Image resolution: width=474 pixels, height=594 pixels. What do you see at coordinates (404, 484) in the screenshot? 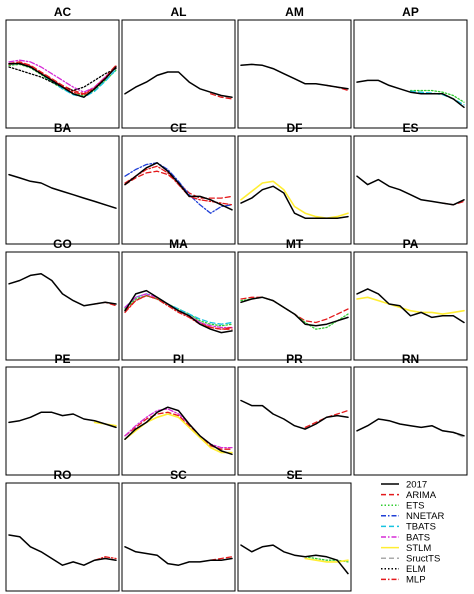
I see `legend-item-2017: 2017` at bounding box center [404, 484].